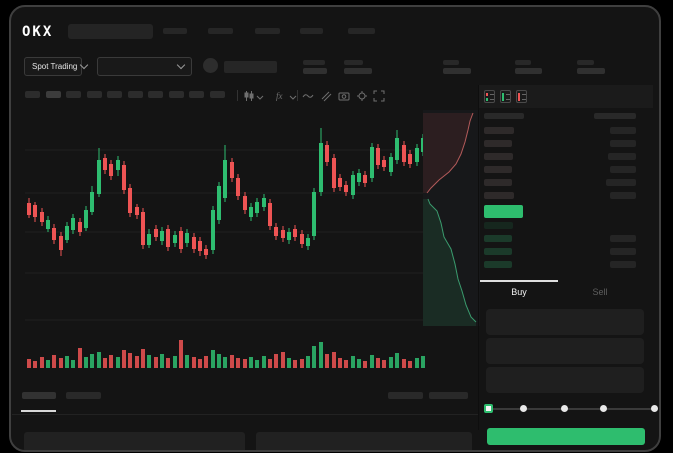 This screenshot has height=453, width=673. I want to click on camera-icon, so click(344, 96).